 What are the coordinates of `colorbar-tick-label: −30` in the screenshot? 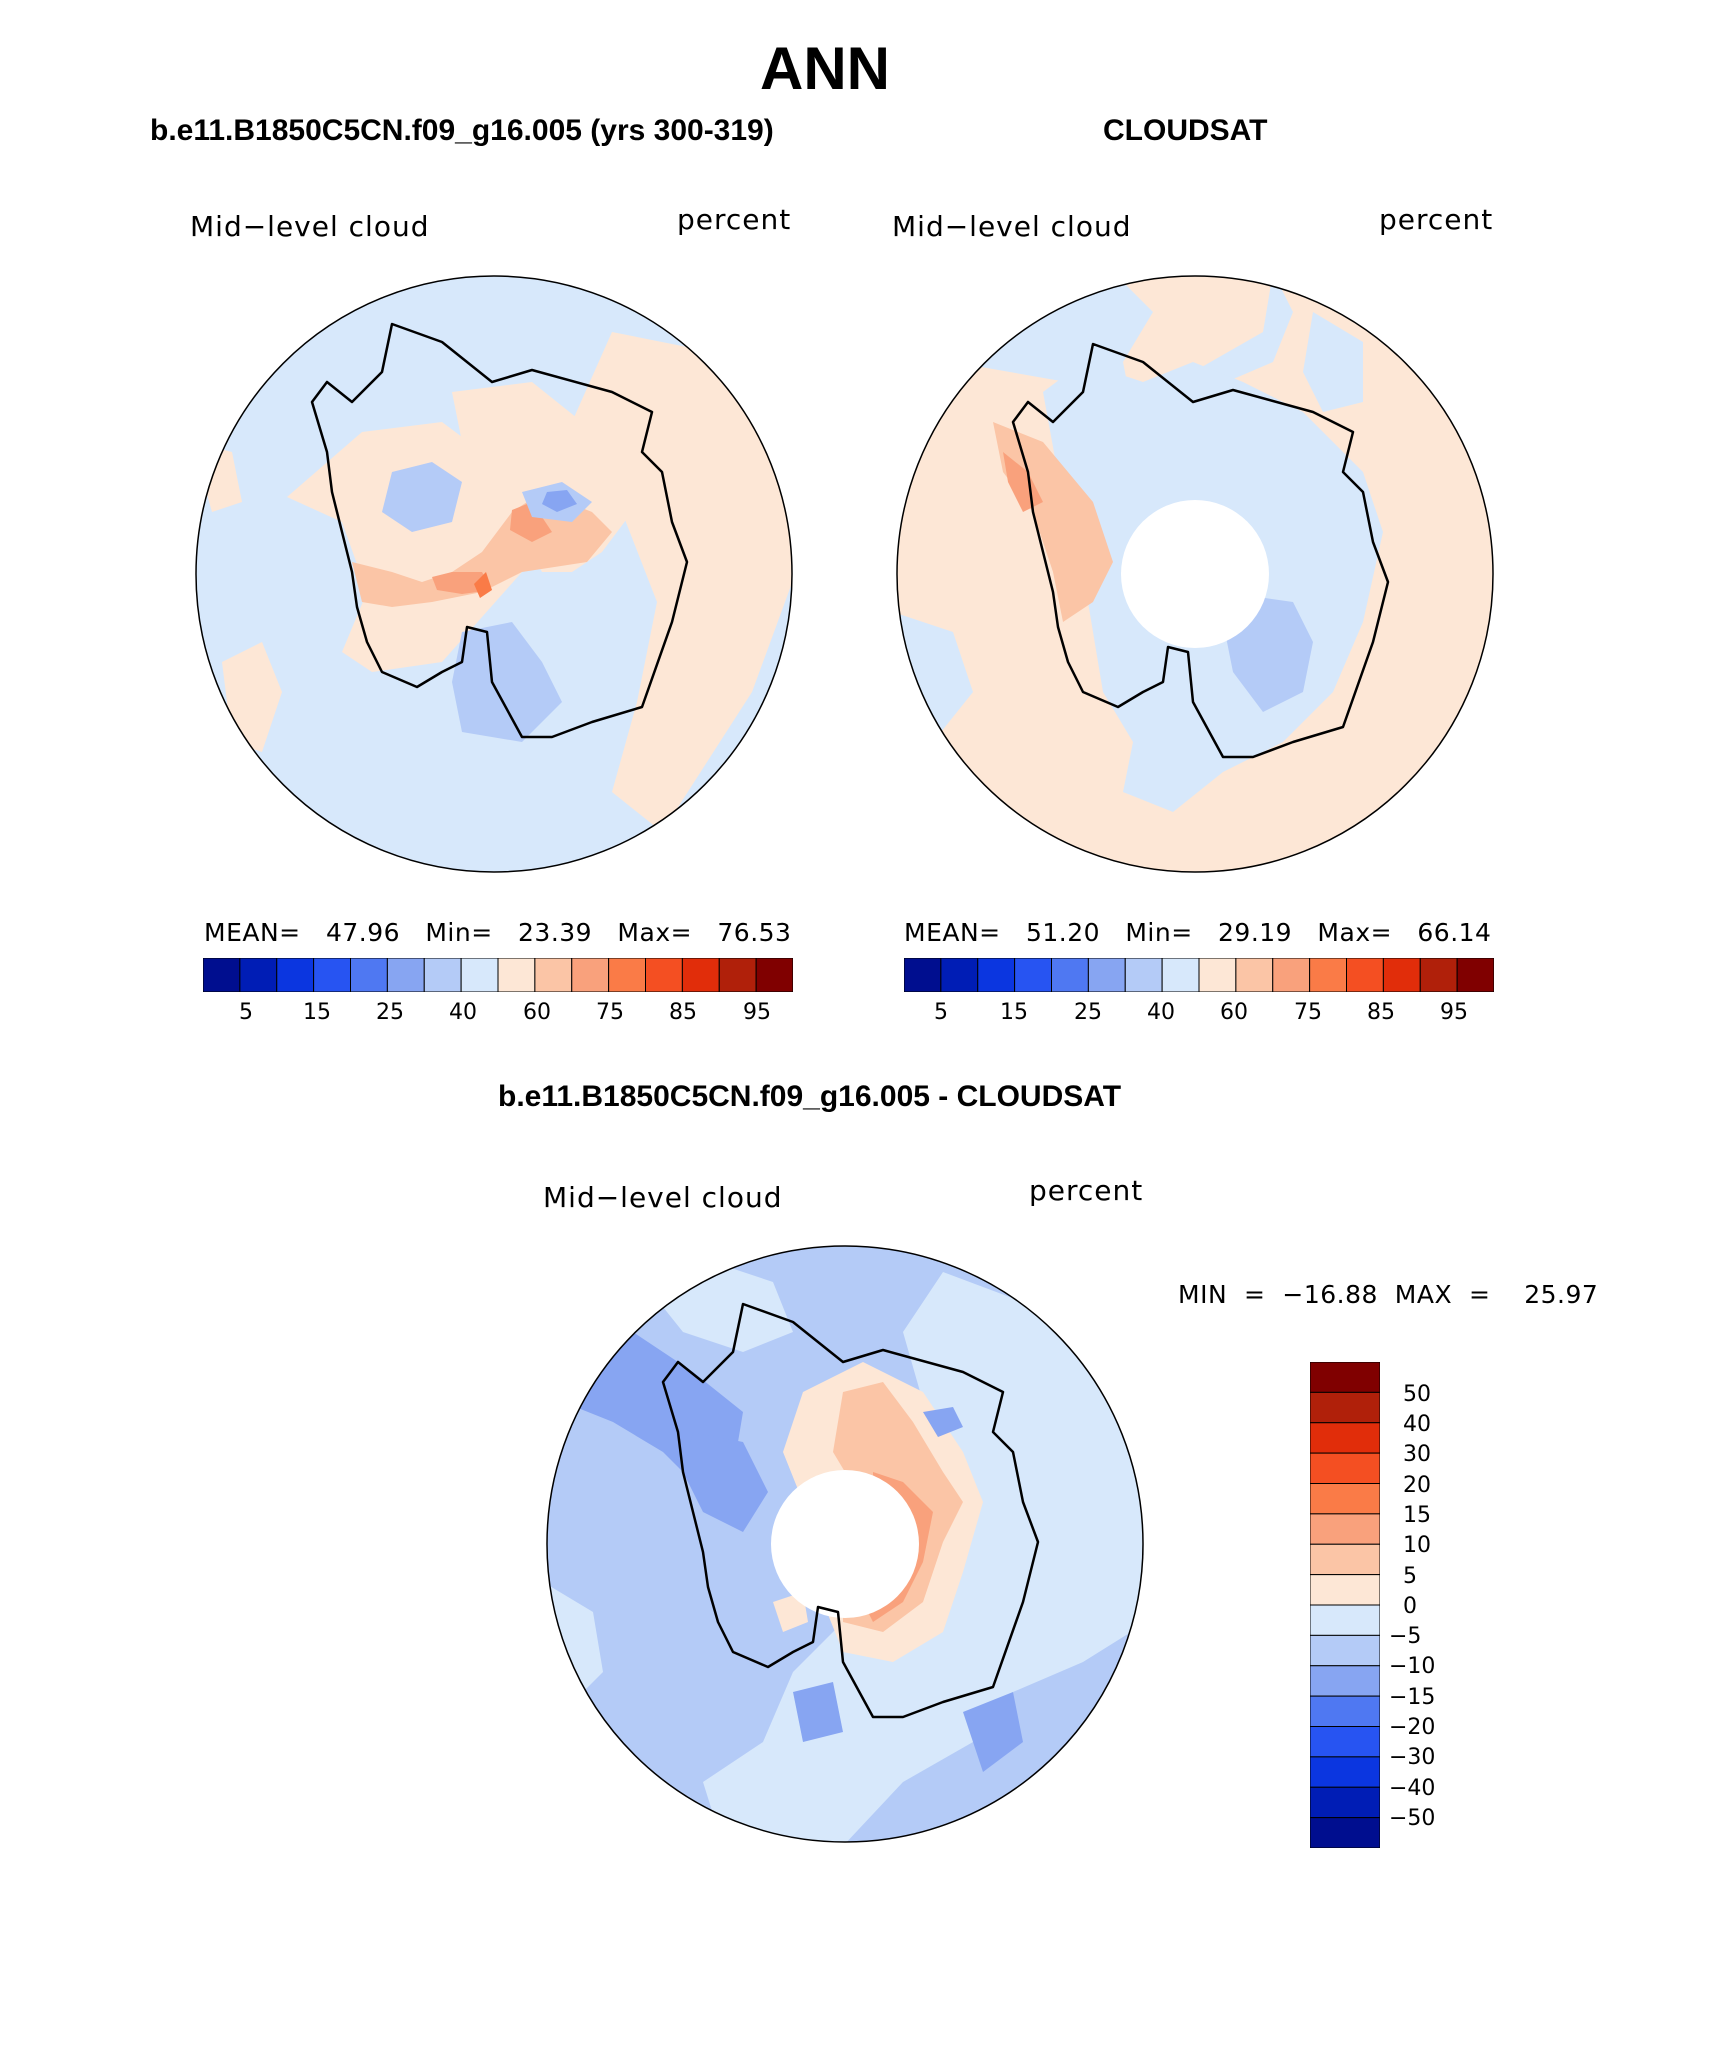 It's located at (1412, 1757).